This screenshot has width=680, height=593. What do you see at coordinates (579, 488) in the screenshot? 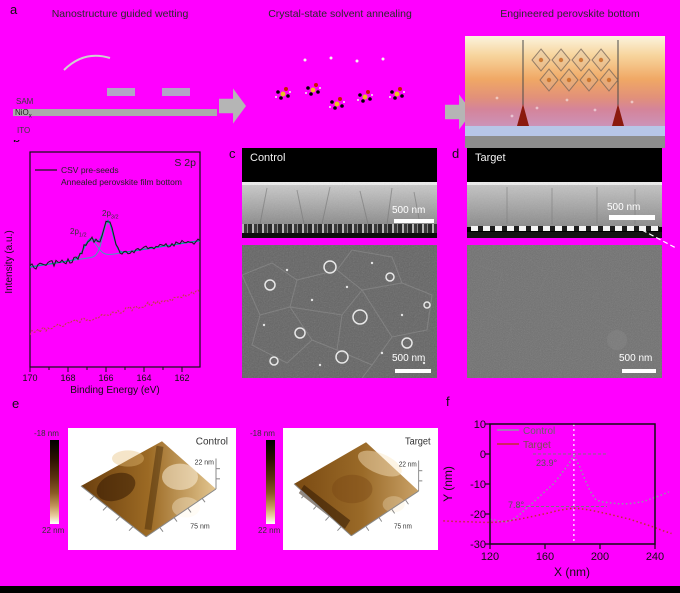
I see `profile-series-control` at bounding box center [579, 488].